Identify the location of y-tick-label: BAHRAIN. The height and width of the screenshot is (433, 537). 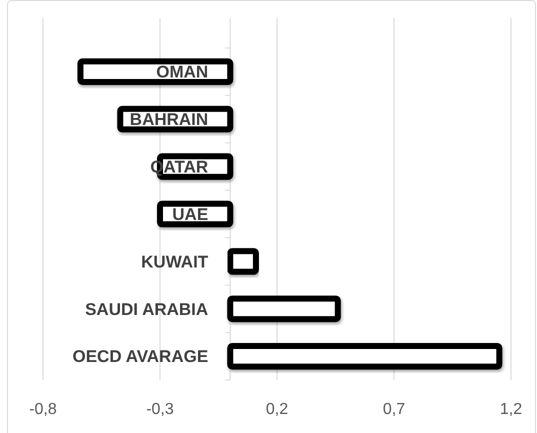
(169, 120).